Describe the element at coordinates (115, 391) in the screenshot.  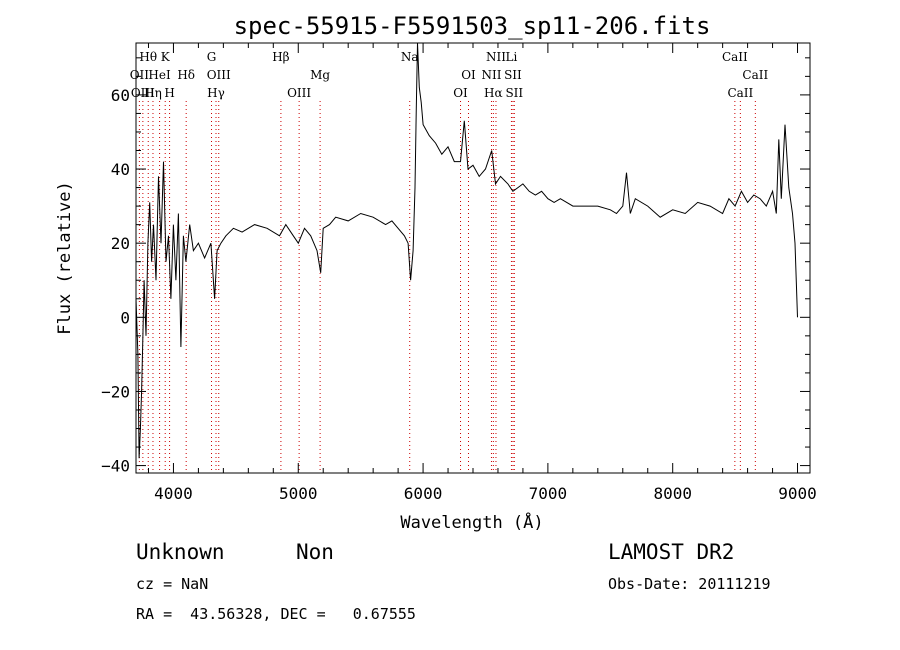
I see `y-tick-label: −20` at that location.